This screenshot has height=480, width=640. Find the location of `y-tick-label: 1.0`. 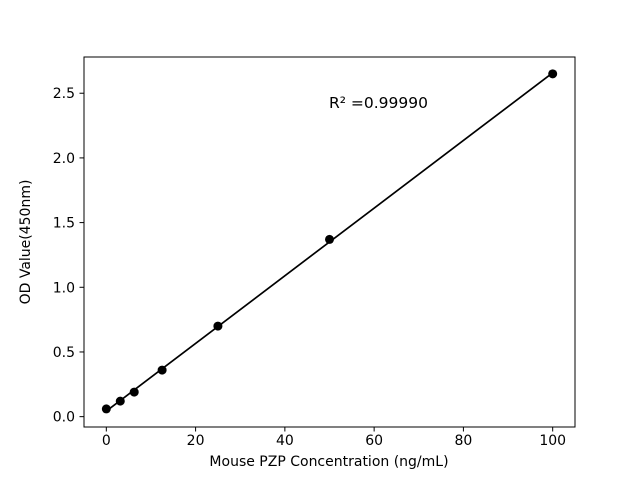

y-tick-label: 1.0 is located at coordinates (64, 288).